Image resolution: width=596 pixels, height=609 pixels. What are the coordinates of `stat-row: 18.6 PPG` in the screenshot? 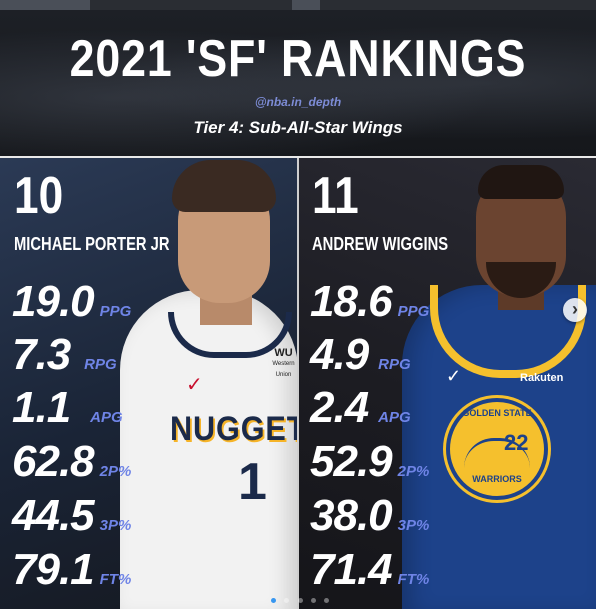 It's located at (369, 302).